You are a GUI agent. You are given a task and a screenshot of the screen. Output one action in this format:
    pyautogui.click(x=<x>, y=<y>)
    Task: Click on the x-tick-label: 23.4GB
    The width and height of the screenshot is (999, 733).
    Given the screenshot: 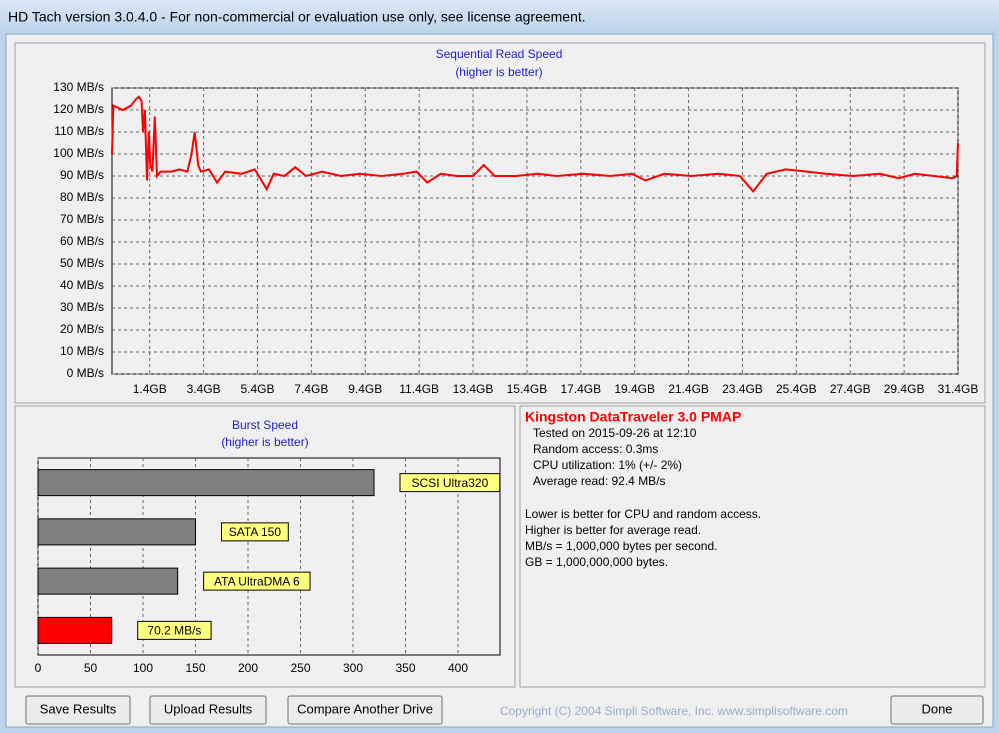 What is the action you would take?
    pyautogui.click(x=742, y=389)
    